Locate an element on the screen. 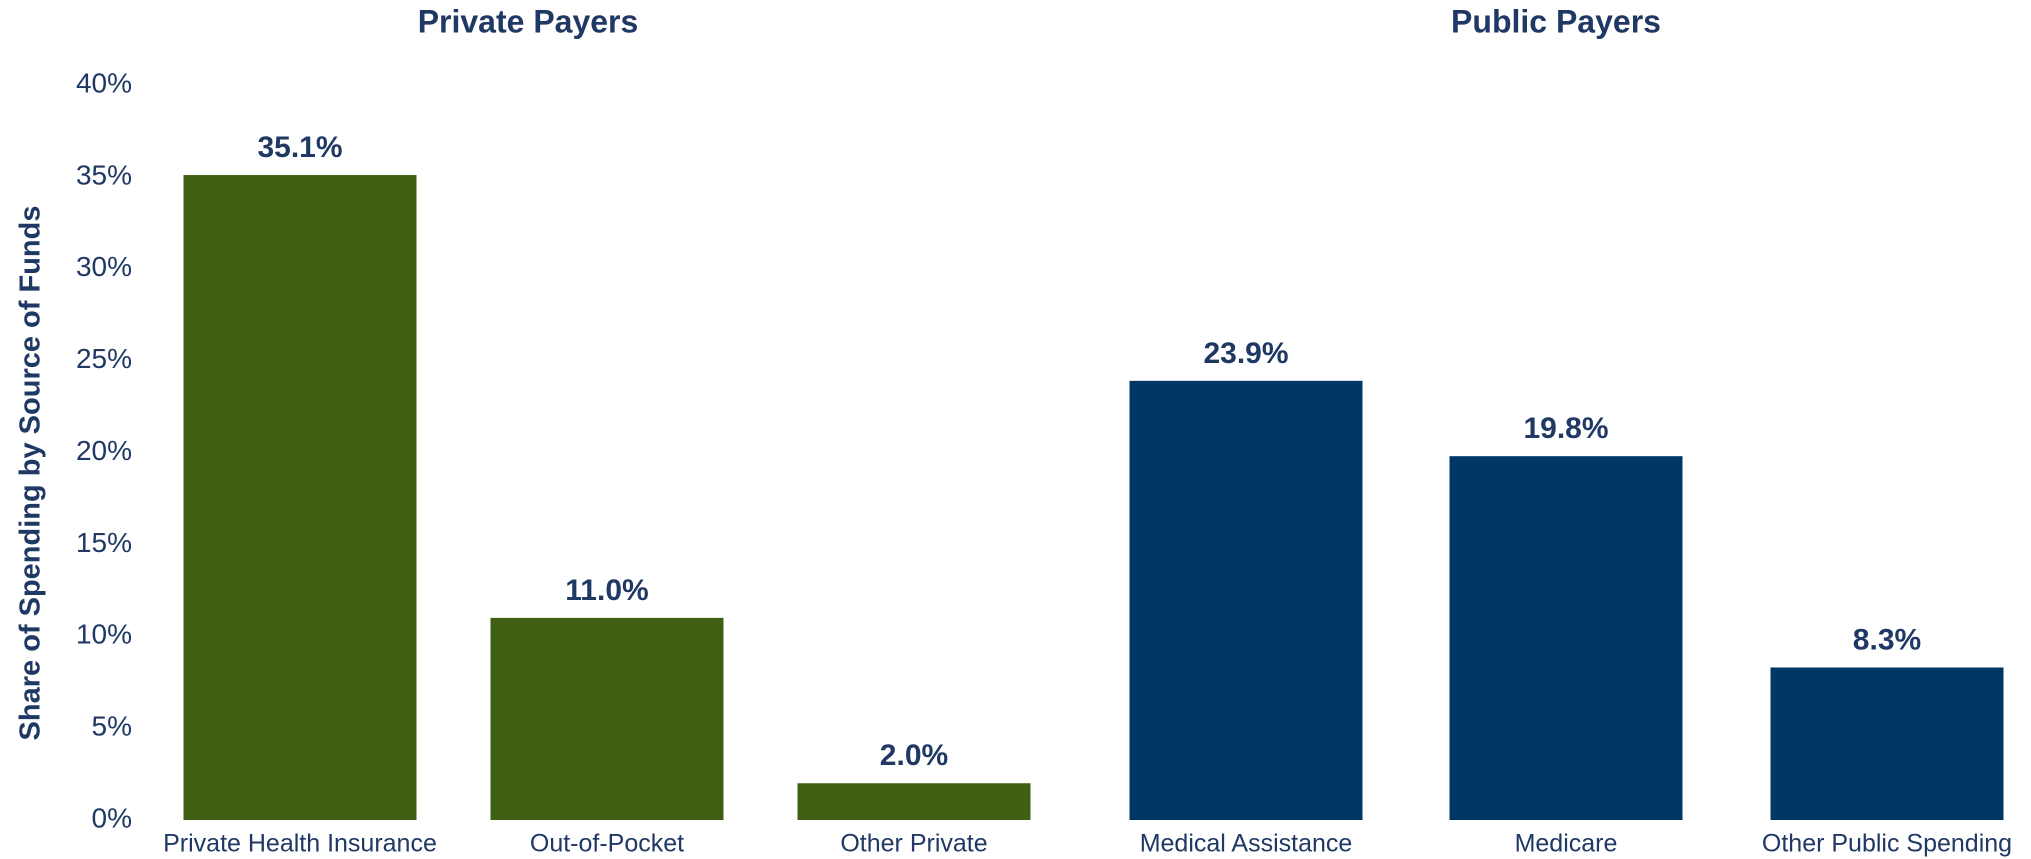  group-title: Private Payers is located at coordinates (528, 21).